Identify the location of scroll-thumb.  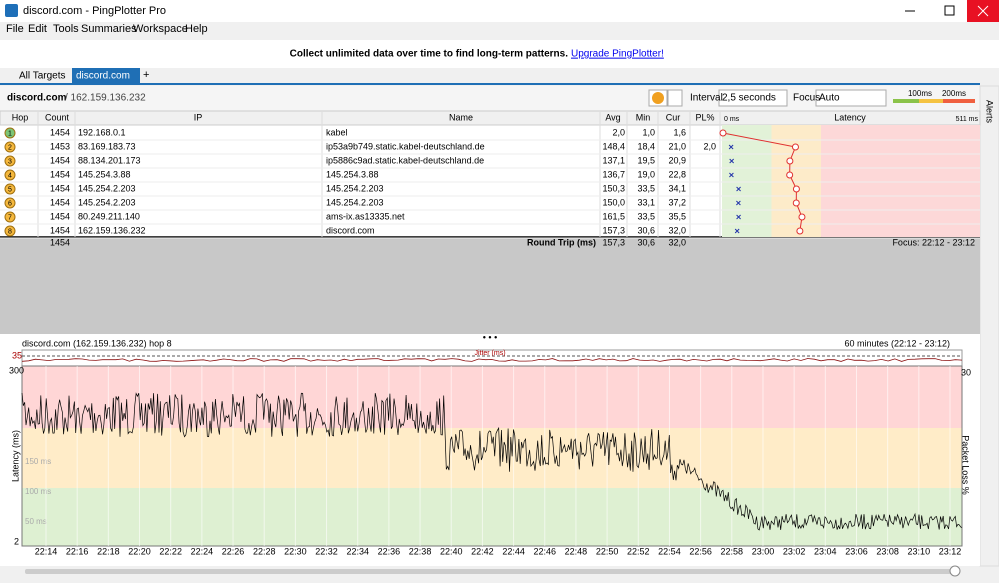
(955, 571).